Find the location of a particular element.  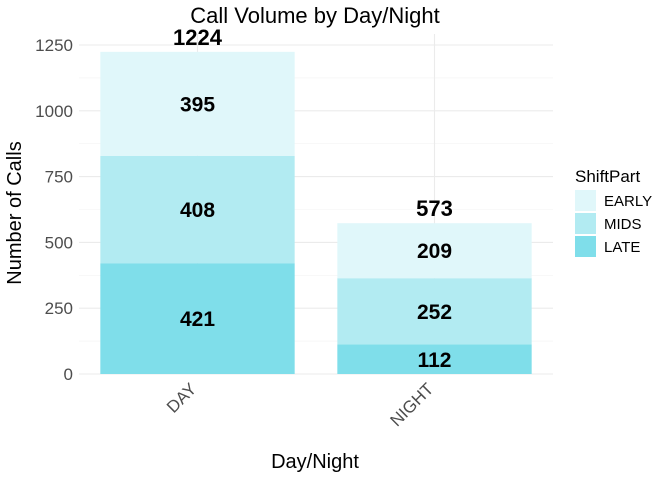

y-tick-label: 1250 is located at coordinates (54, 45).